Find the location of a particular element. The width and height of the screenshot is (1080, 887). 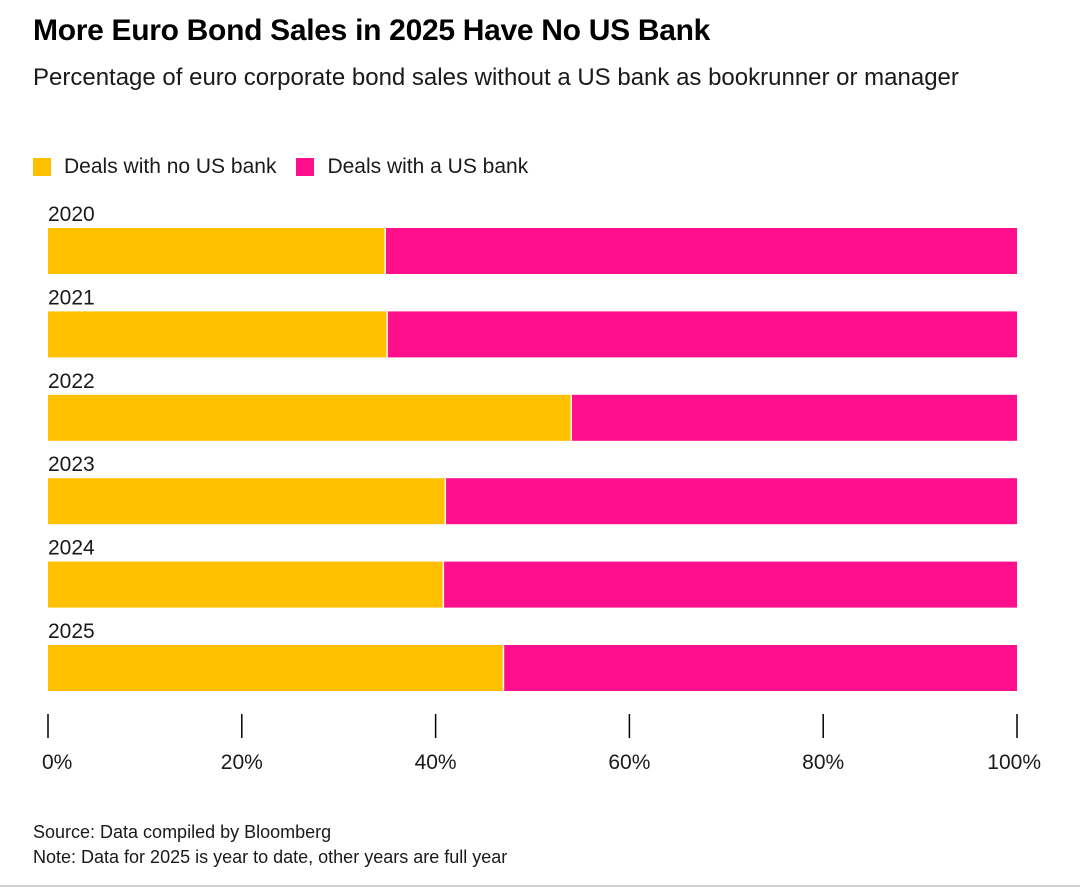

bar-2022-us-bank is located at coordinates (794, 417).